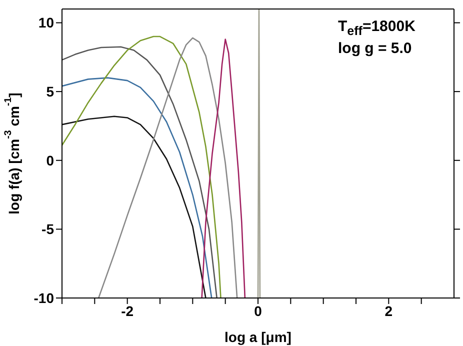 Image resolution: width=463 pixels, height=346 pixels. What do you see at coordinates (50, 92) in the screenshot?
I see `y-tick-label: 5` at bounding box center [50, 92].